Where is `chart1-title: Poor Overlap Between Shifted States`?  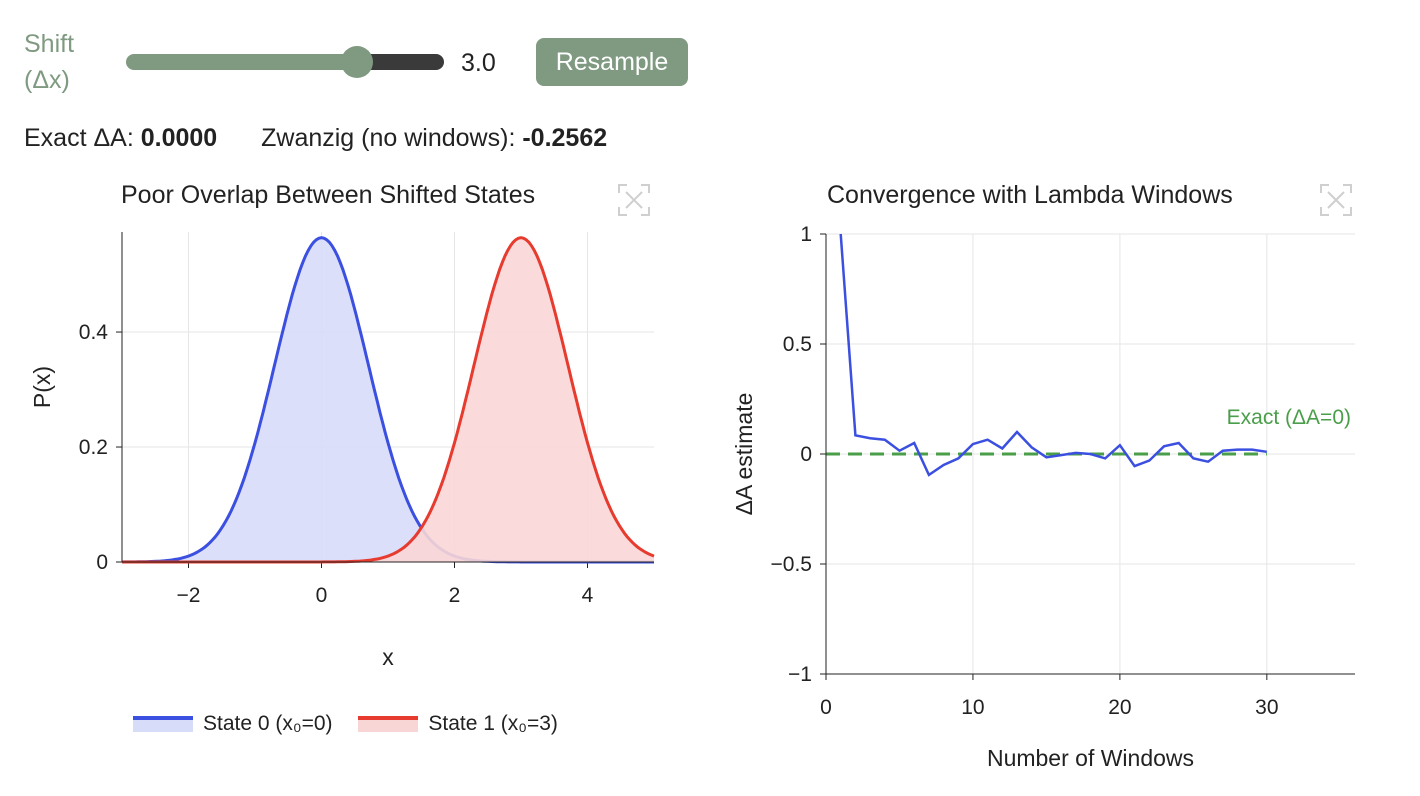
chart1-title: Poor Overlap Between Shifted States is located at coordinates (328, 195).